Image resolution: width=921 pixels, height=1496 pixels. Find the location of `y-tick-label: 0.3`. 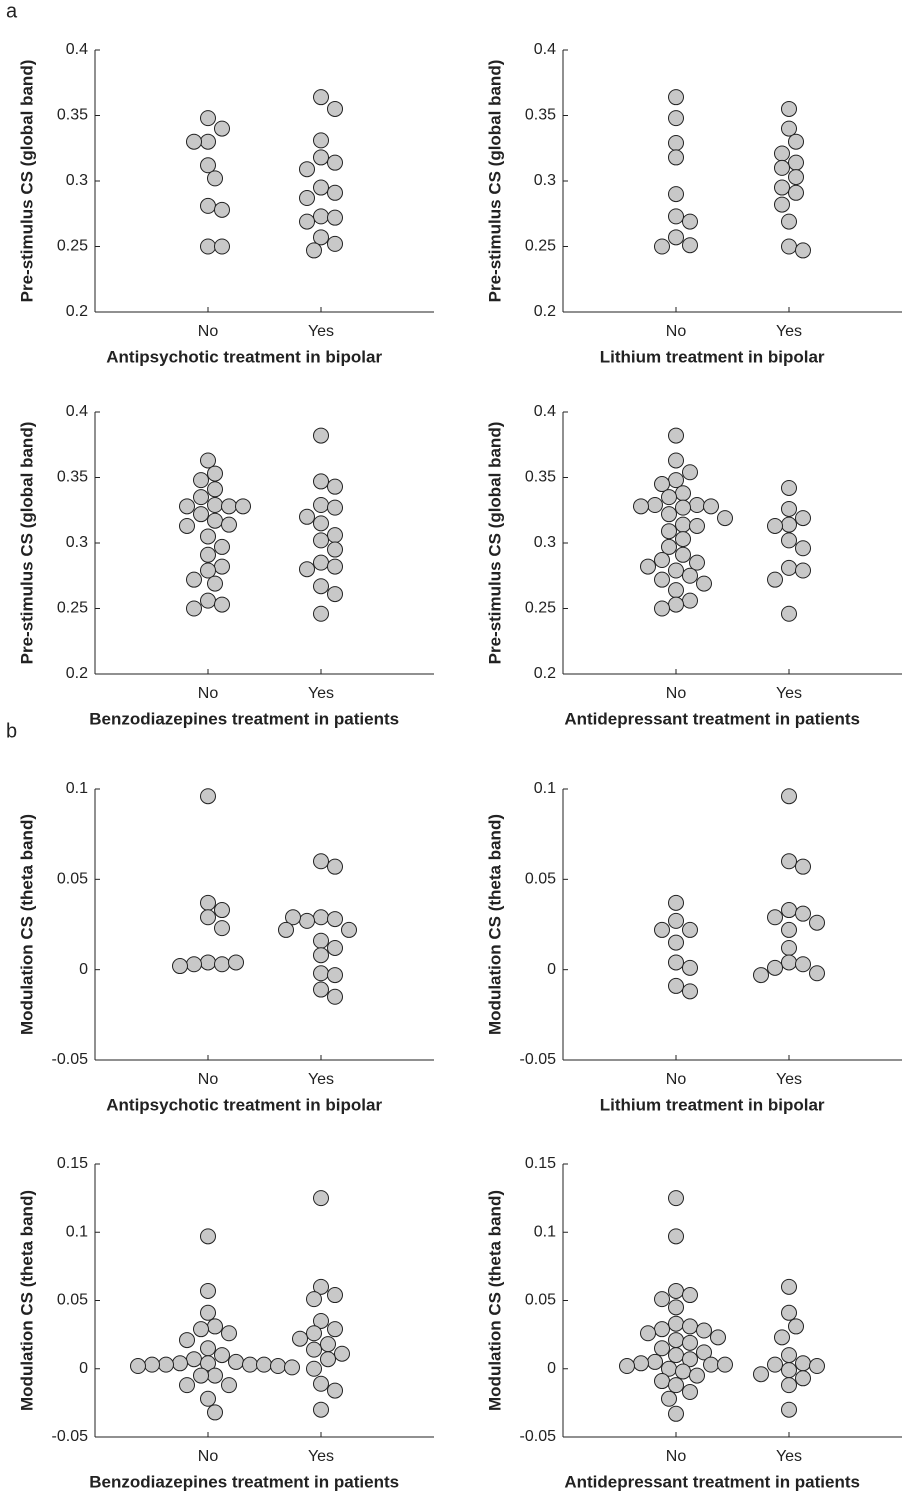

y-tick-label: 0.3 is located at coordinates (77, 542).